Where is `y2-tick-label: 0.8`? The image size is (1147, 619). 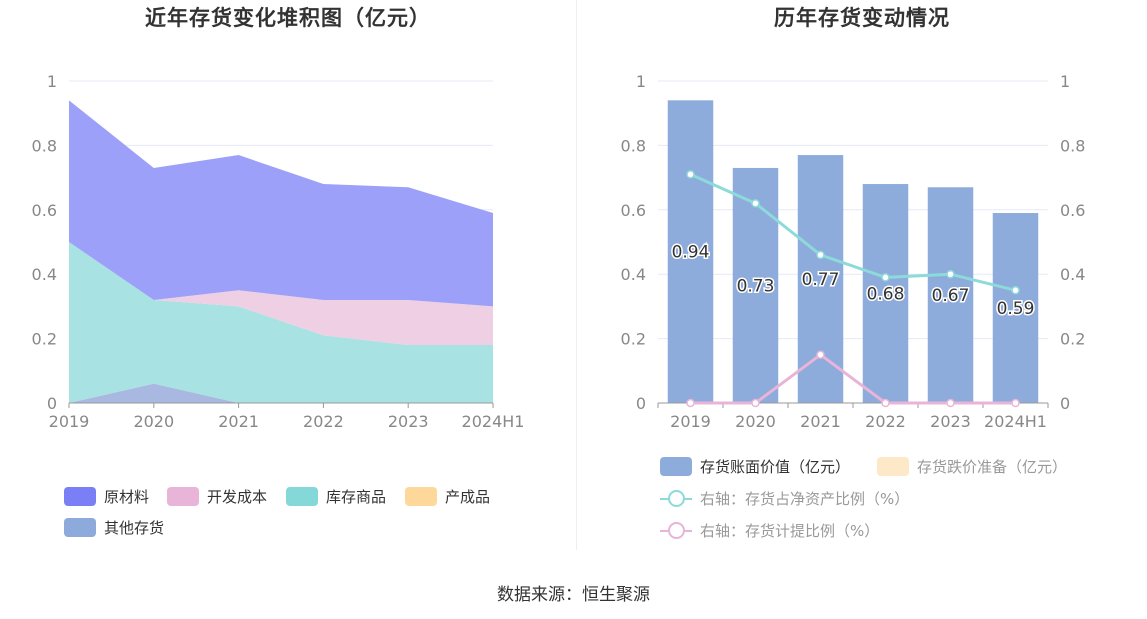
y2-tick-label: 0.8 is located at coordinates (1072, 145).